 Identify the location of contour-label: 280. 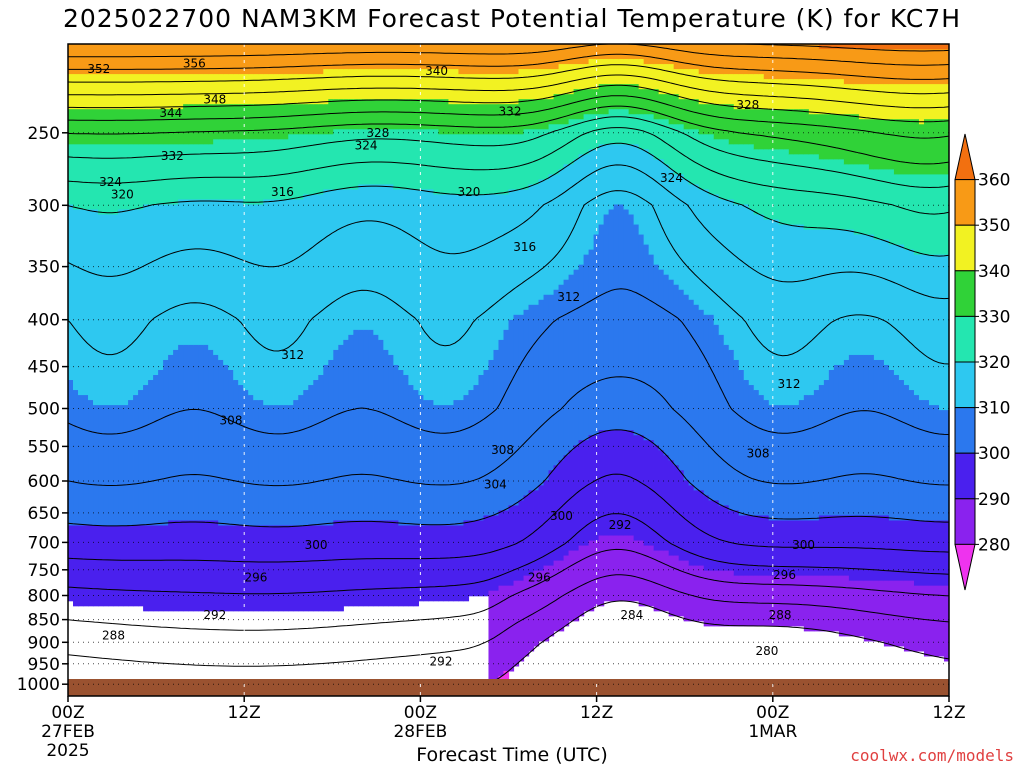
(766, 651).